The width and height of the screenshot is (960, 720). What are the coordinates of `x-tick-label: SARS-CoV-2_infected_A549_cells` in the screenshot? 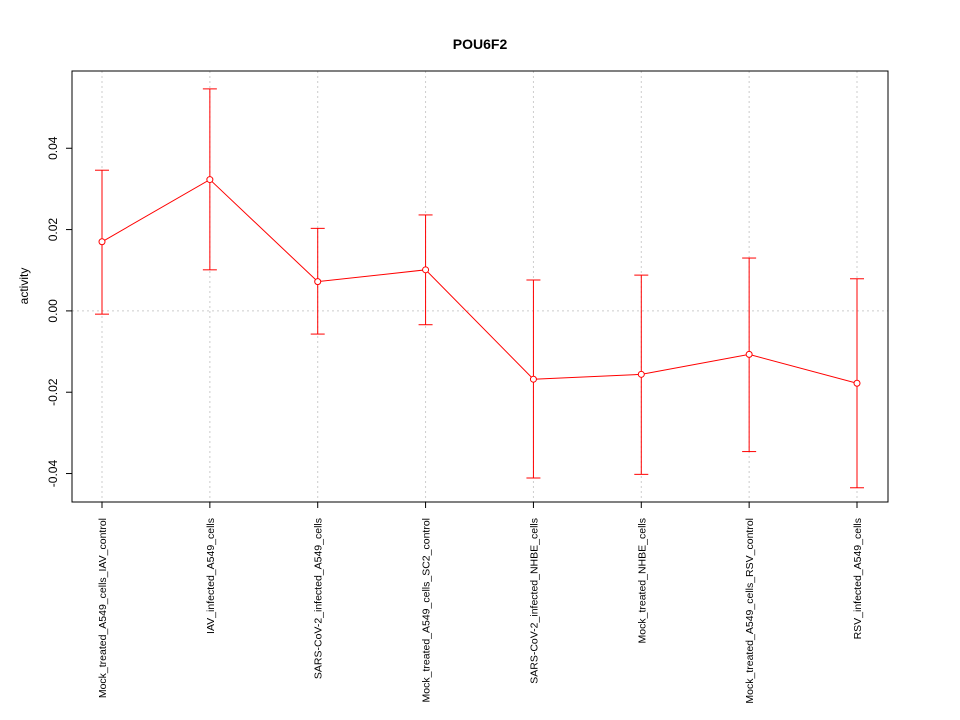 It's located at (319, 598).